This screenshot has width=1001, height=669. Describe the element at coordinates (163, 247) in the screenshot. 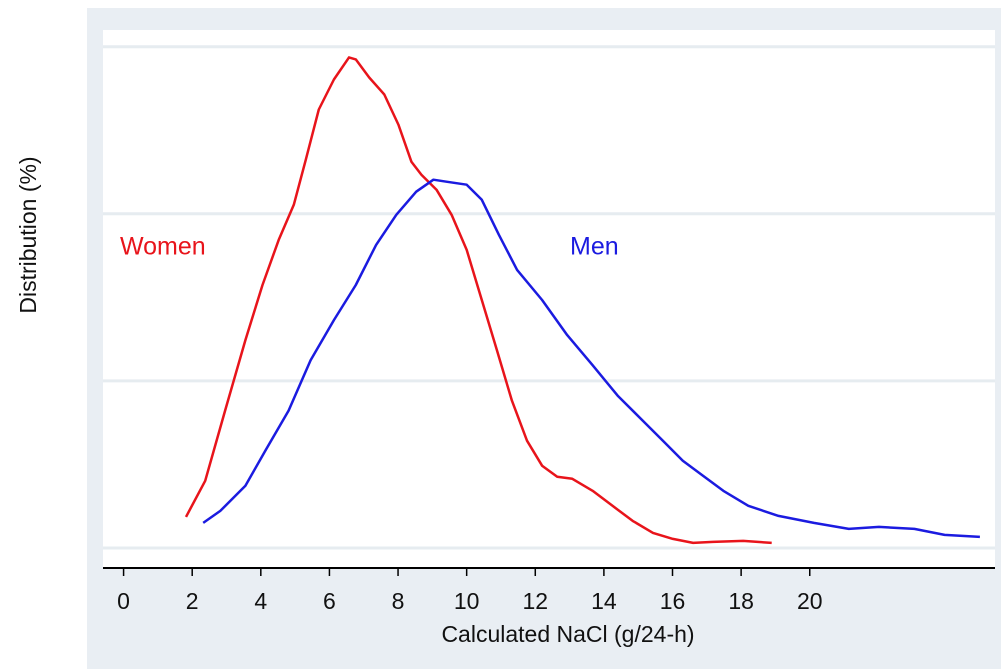

I see `series-label: Women` at that location.